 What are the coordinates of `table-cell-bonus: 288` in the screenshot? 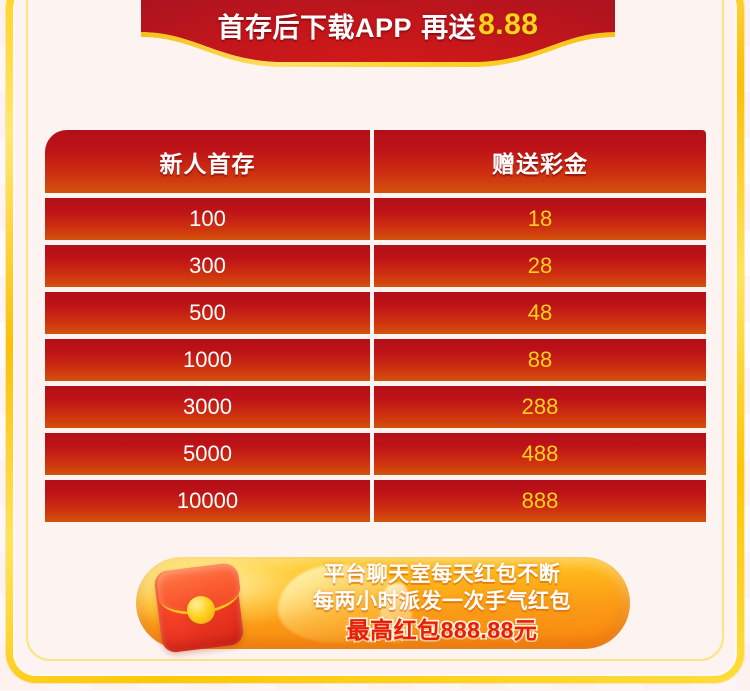 It's located at (540, 407).